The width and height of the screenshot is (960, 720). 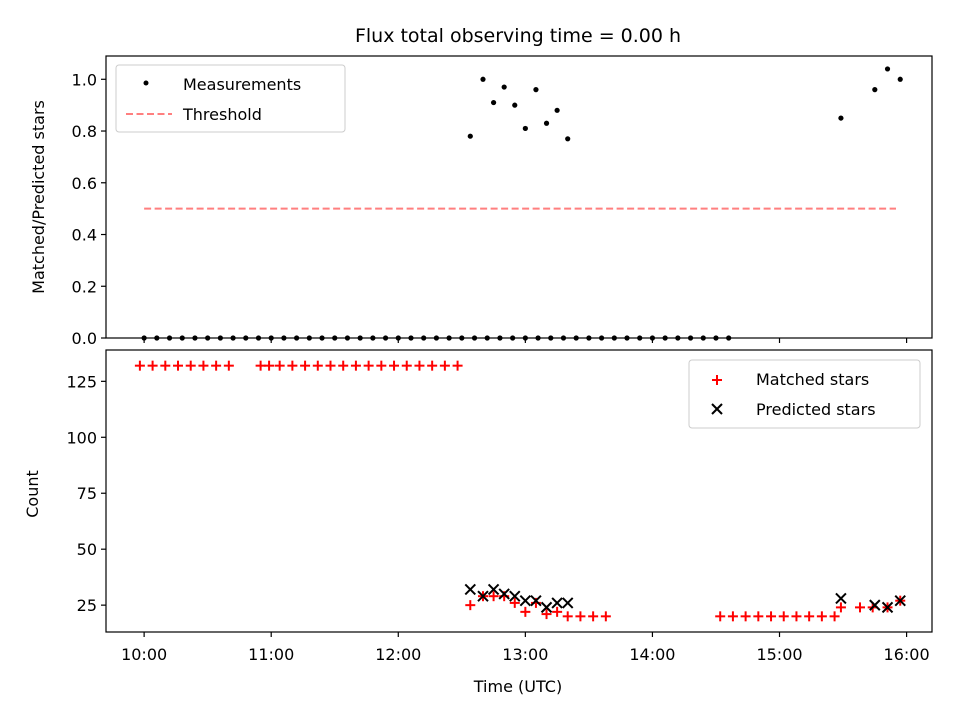 I want to click on top-legend-box, so click(x=230, y=98).